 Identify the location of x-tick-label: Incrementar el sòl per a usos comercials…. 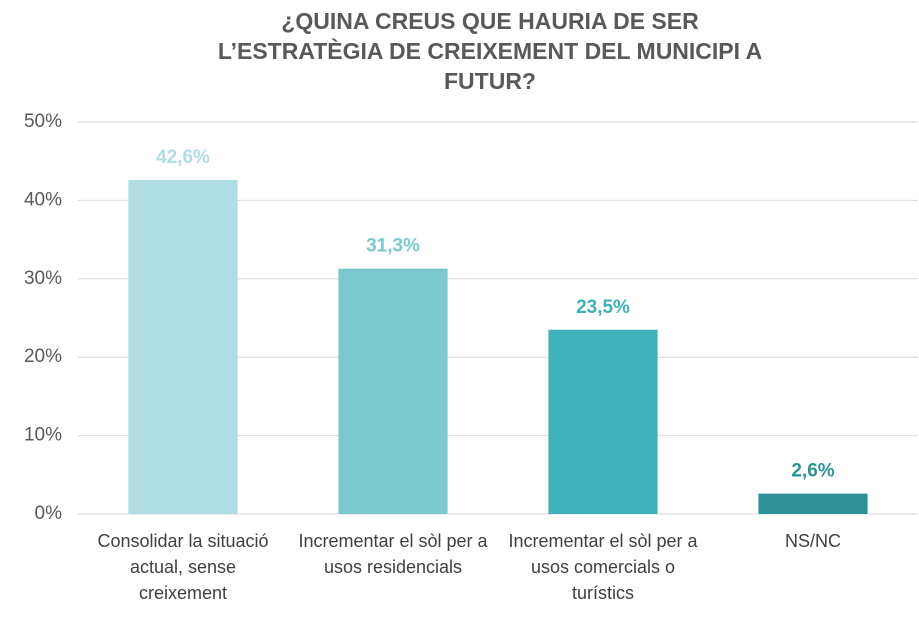
(603, 567).